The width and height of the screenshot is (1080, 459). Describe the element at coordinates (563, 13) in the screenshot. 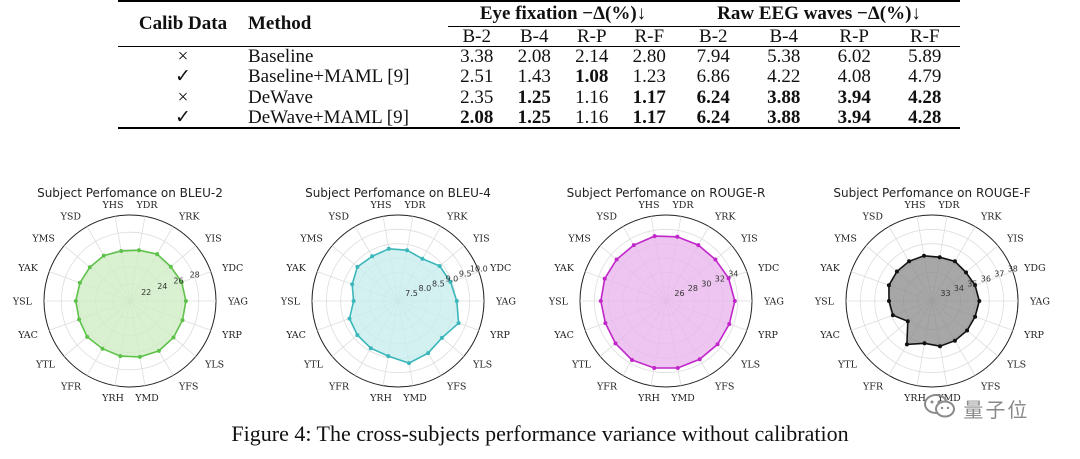

I see `header-group-eye-fixation: Eye fixation −Δ(%)↓` at that location.